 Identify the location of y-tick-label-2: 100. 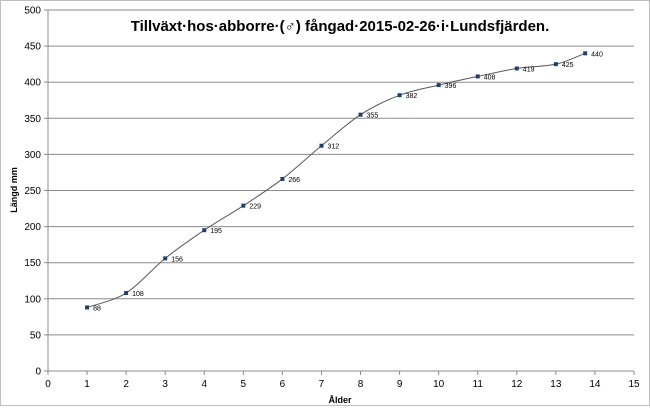
(32, 299).